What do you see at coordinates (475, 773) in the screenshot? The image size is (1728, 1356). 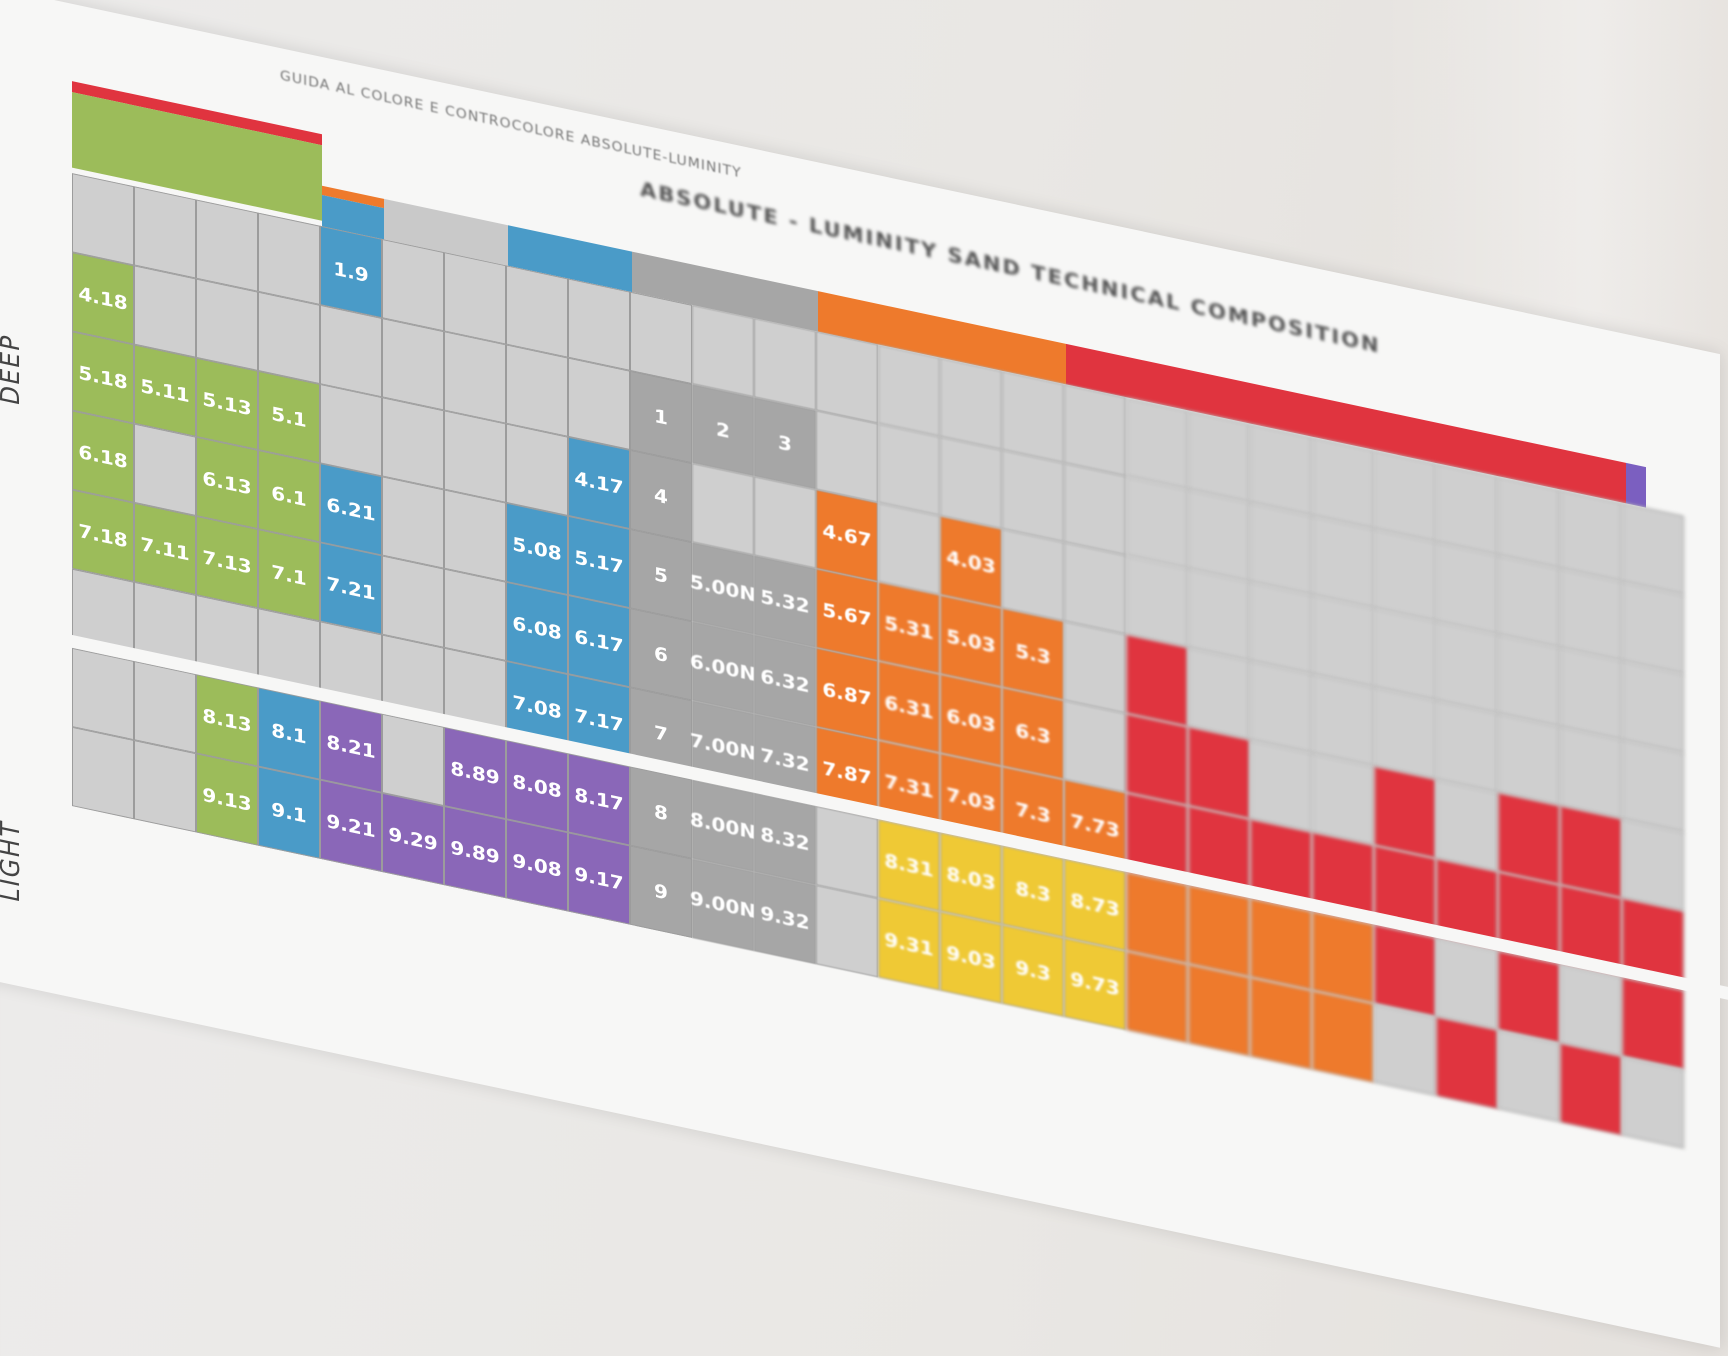 I see `shade-cell: 8.89` at bounding box center [475, 773].